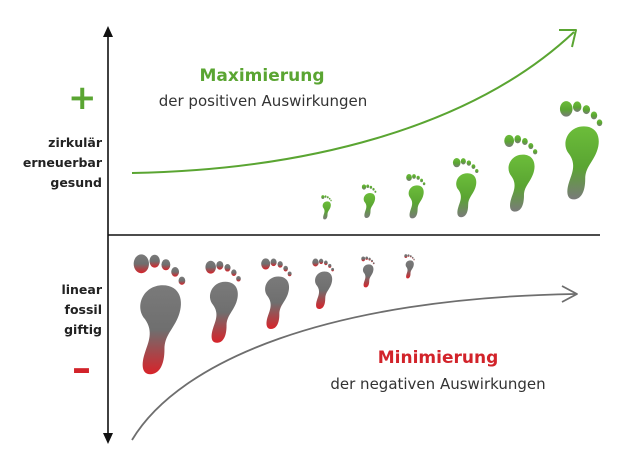  I want to click on axis-arrow-down-icon, so click(108, 438).